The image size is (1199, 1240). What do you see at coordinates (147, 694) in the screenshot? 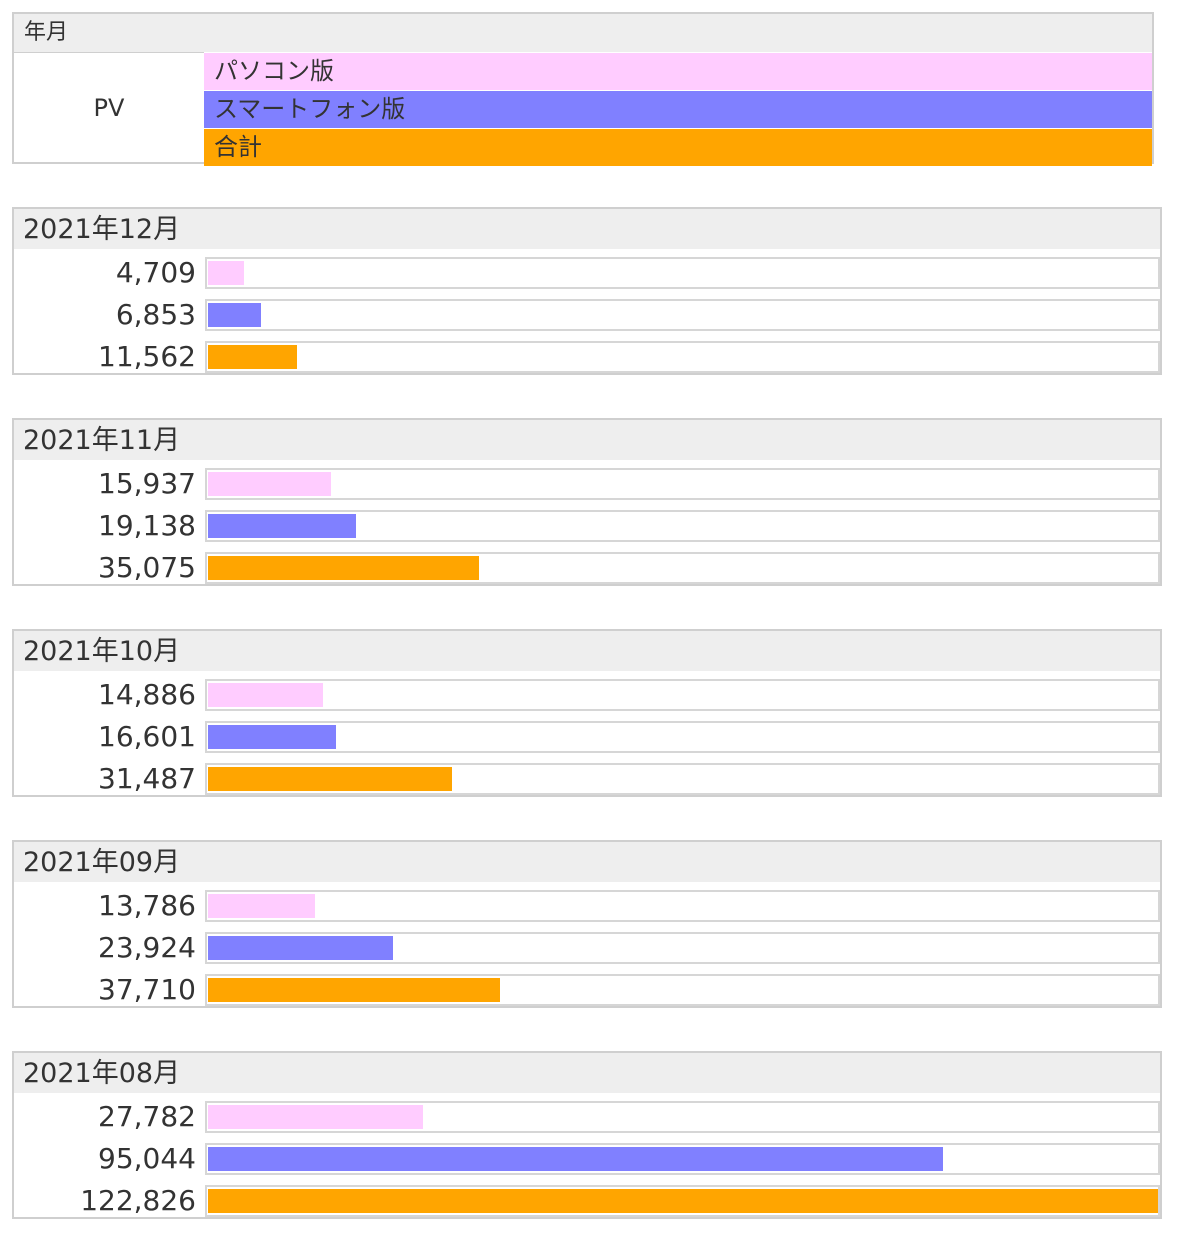
I see `value-label-pc: 14,886` at bounding box center [147, 694].